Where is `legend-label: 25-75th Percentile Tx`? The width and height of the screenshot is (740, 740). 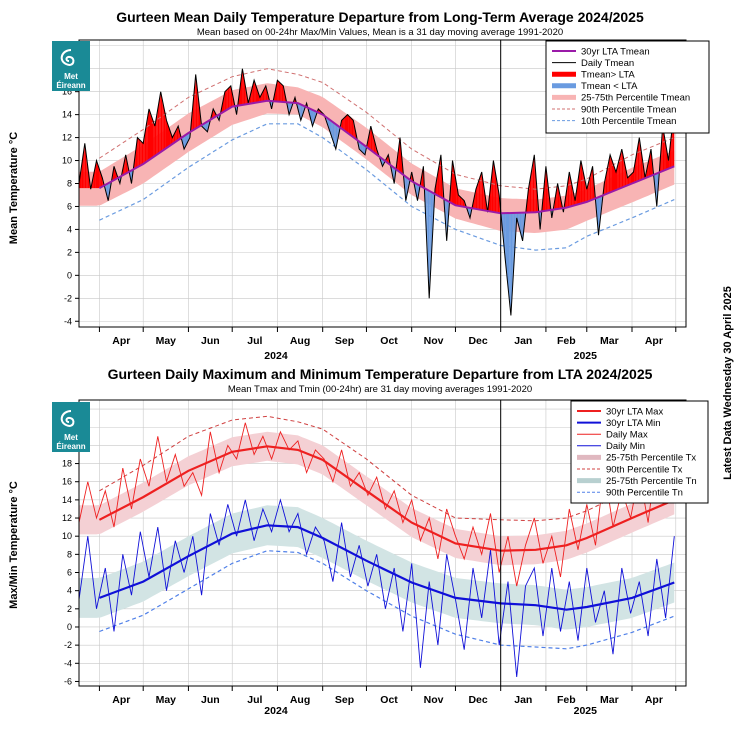
legend-label: 25-75th Percentile Tx is located at coordinates (651, 458).